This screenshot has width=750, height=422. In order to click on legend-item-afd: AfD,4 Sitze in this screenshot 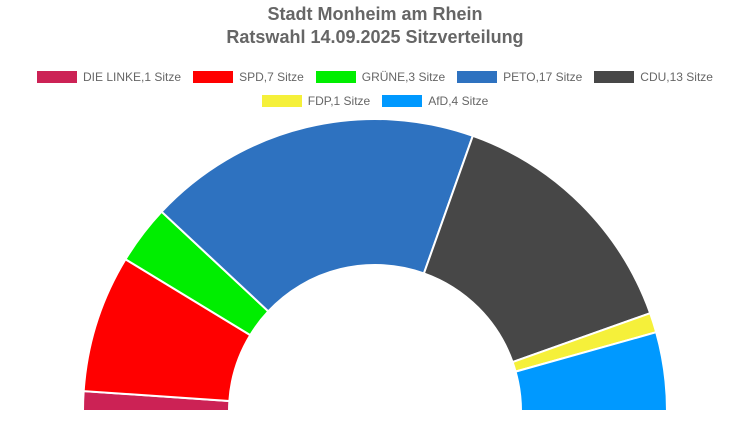, I will do `click(435, 101)`.